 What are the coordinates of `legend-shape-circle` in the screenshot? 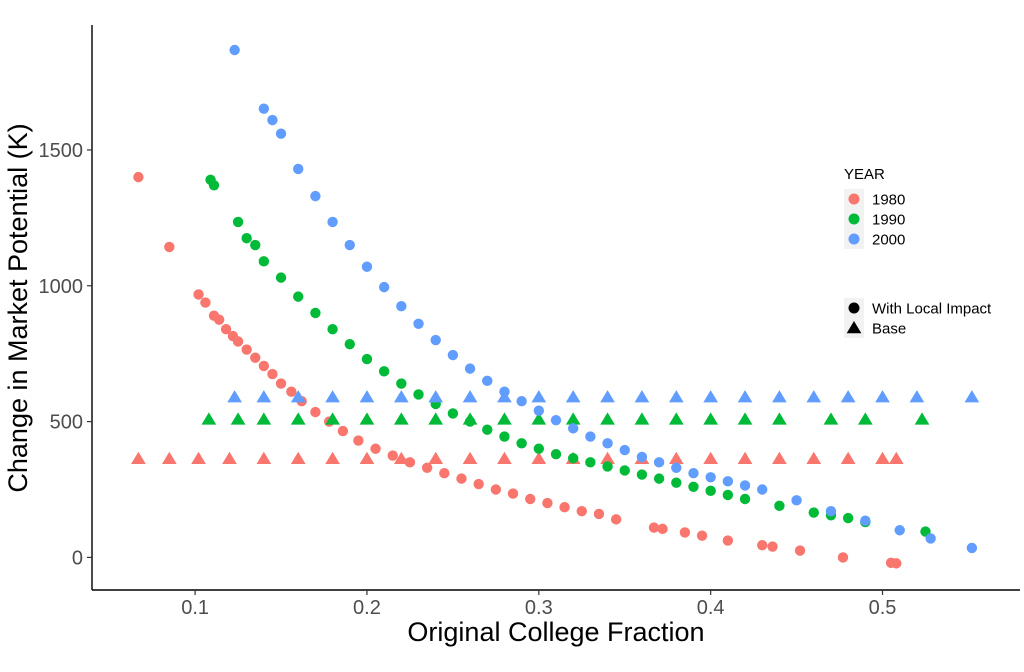 It's located at (854, 308).